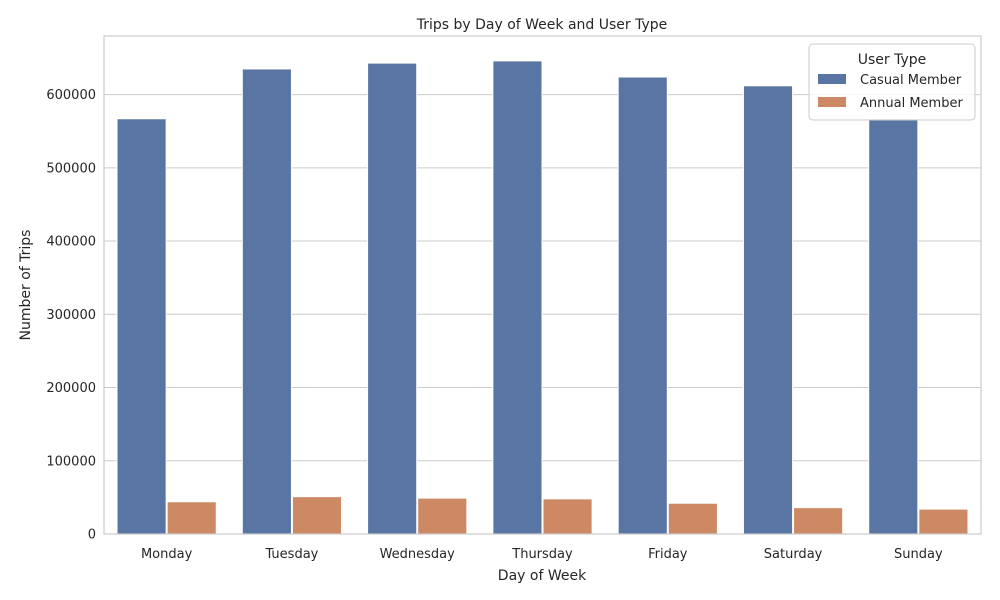 The height and width of the screenshot is (600, 1000). What do you see at coordinates (832, 102) in the screenshot?
I see `legend-swatch-annual-member` at bounding box center [832, 102].